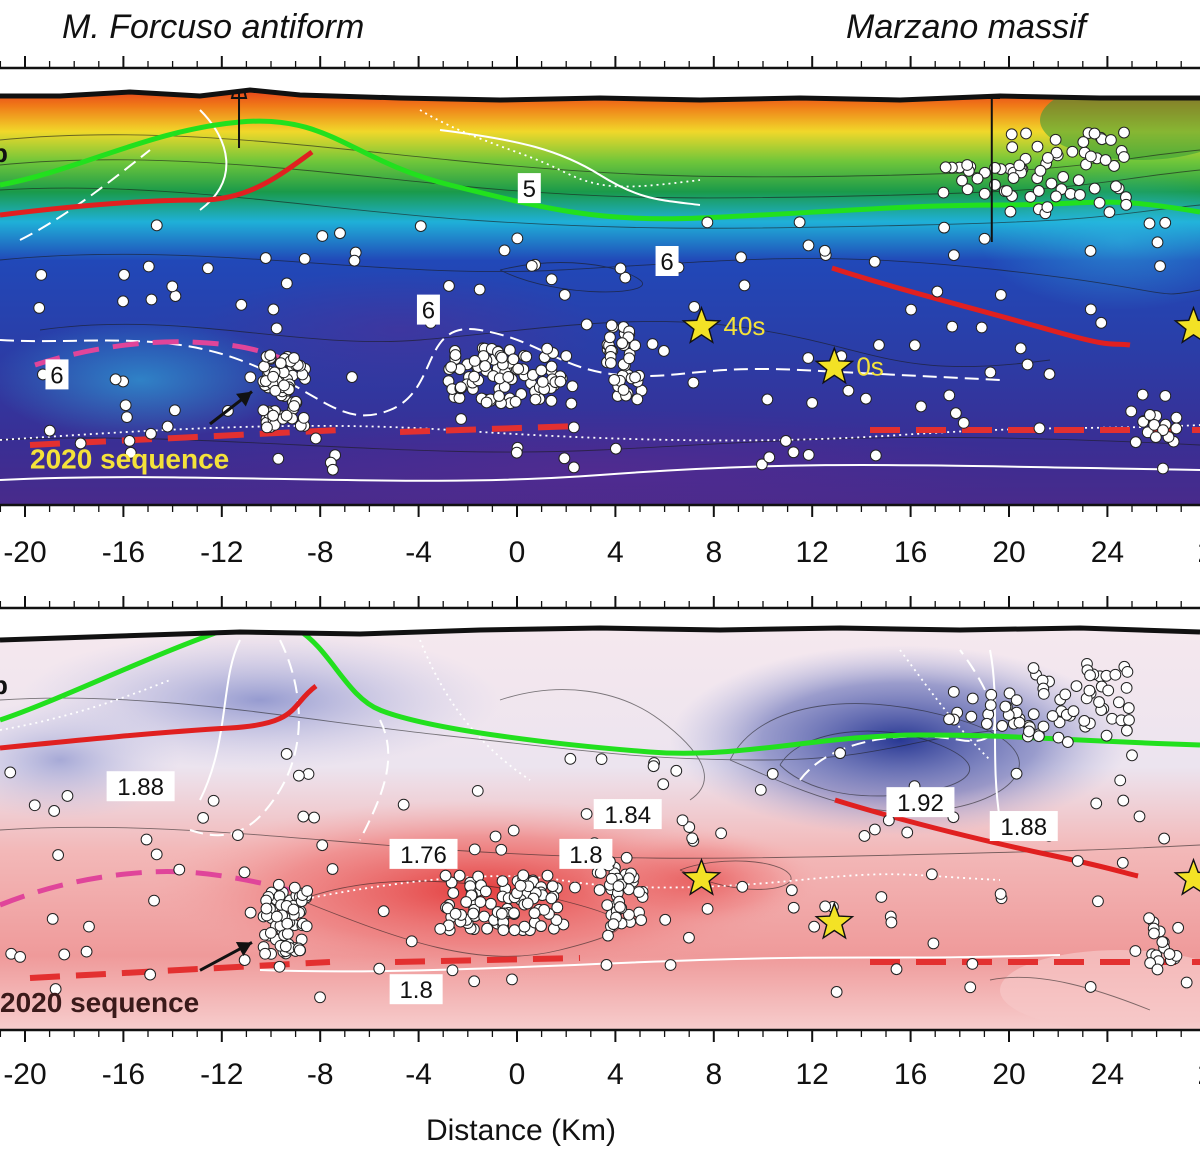 The height and width of the screenshot is (1150, 1200). Describe the element at coordinates (1023, 827) in the screenshot. I see `contour-label: 1.88` at that location.